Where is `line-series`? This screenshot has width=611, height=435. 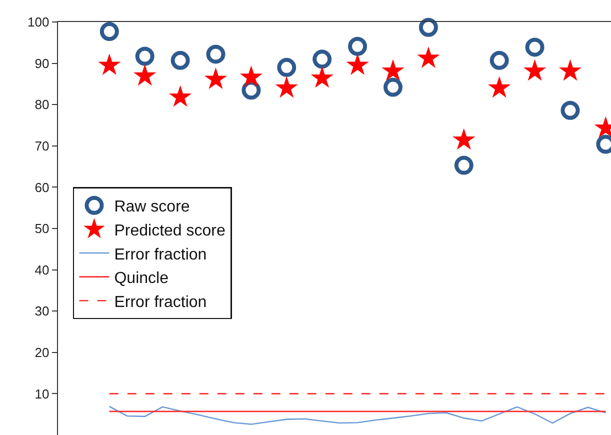 line-series is located at coordinates (357, 415).